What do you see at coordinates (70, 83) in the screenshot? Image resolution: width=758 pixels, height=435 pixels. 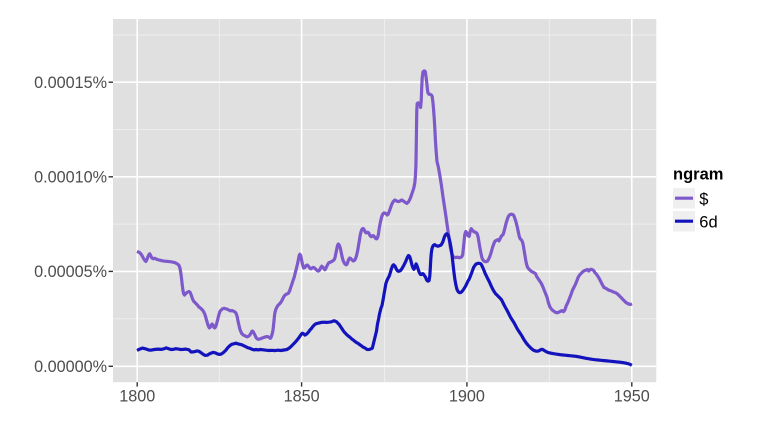 I see `svg-text: 0.00015%` at bounding box center [70, 83].